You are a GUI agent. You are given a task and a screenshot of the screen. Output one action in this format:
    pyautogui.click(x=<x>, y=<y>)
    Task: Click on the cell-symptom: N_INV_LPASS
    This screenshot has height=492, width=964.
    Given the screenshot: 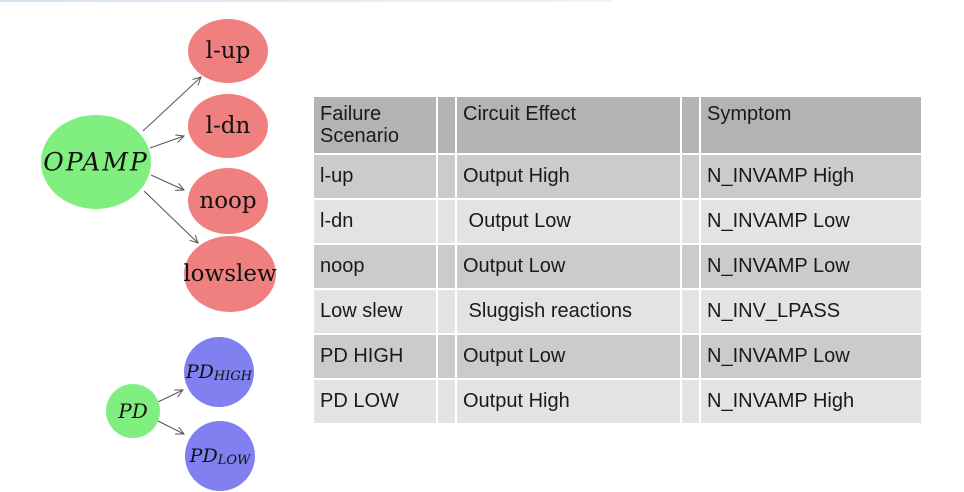 What is the action you would take?
    pyautogui.click(x=811, y=311)
    